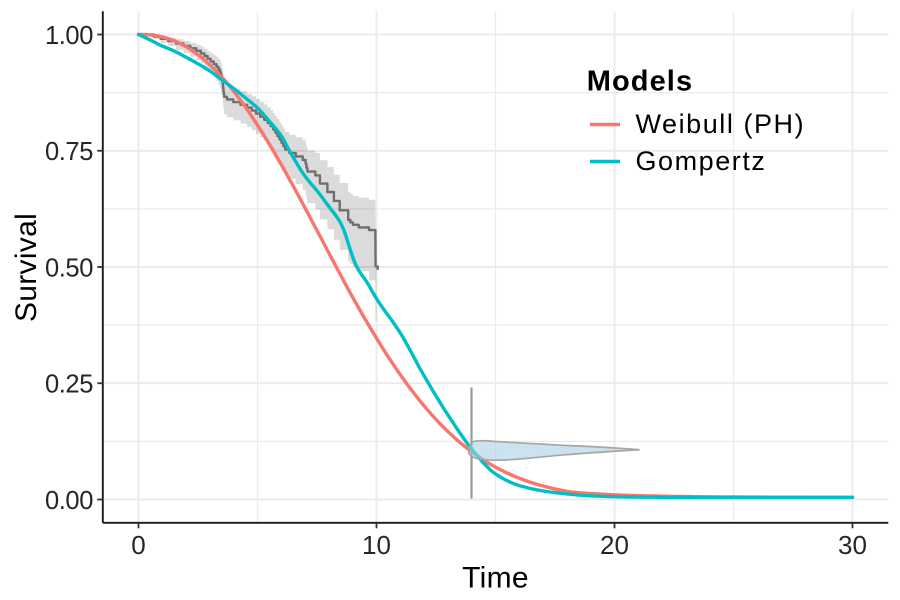 The width and height of the screenshot is (900, 600). I want to click on svg-text: Models, so click(640, 82).